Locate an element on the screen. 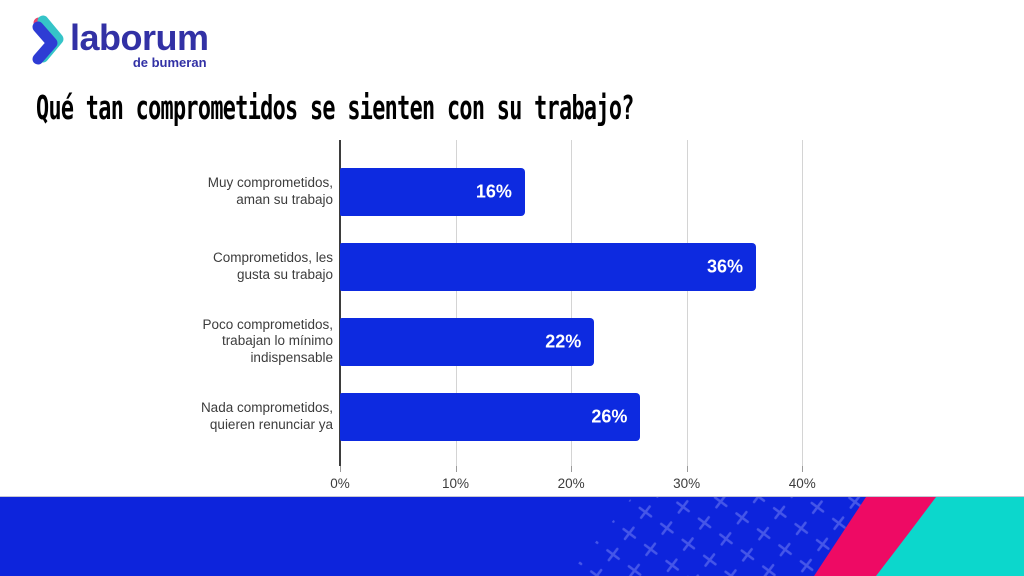 The image size is (1024, 576). bar-row: 26% is located at coordinates (600, 416).